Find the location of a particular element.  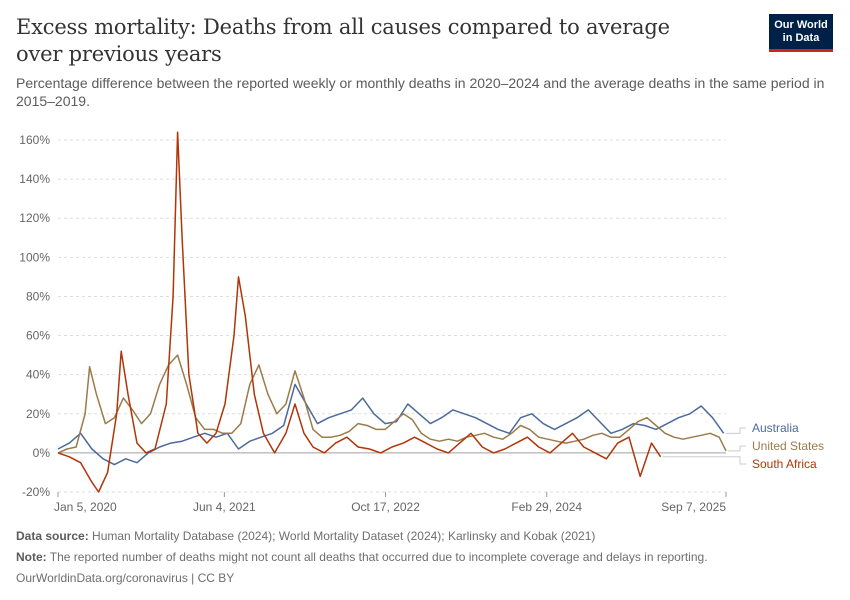

series-labels: Australia United States South Africa is located at coordinates (743, 446).